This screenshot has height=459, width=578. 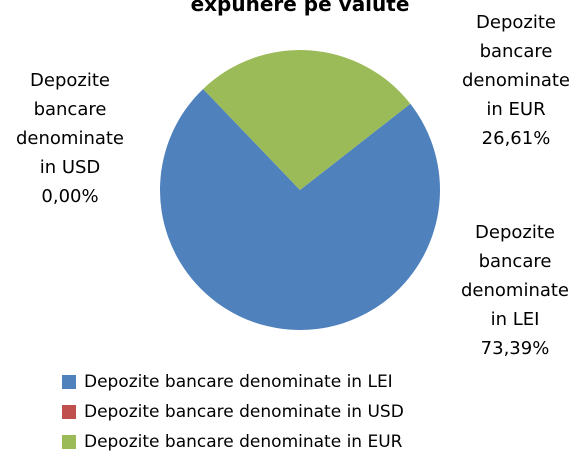 I want to click on data-label-value: 0,00%, so click(x=70, y=196).